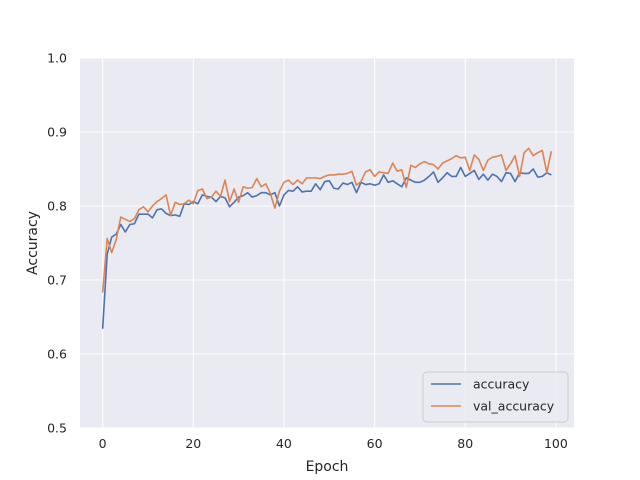 The image size is (640, 480). Describe the element at coordinates (103, 443) in the screenshot. I see `x-tick-label: 0` at that location.